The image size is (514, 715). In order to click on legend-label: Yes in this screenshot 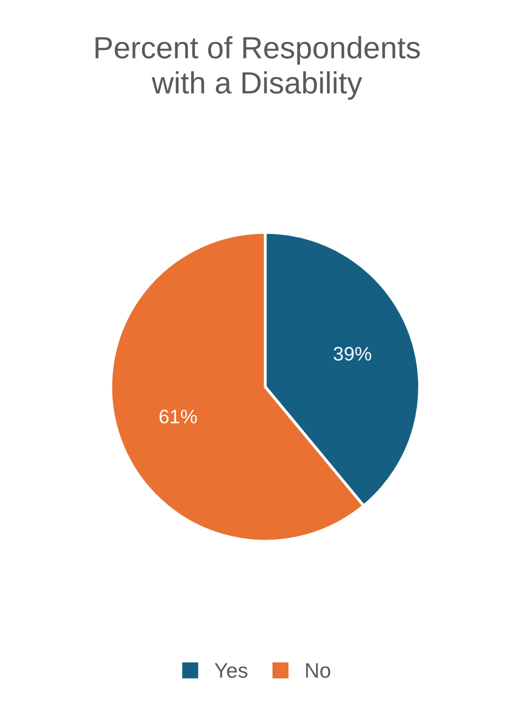, I will do `click(231, 670)`.